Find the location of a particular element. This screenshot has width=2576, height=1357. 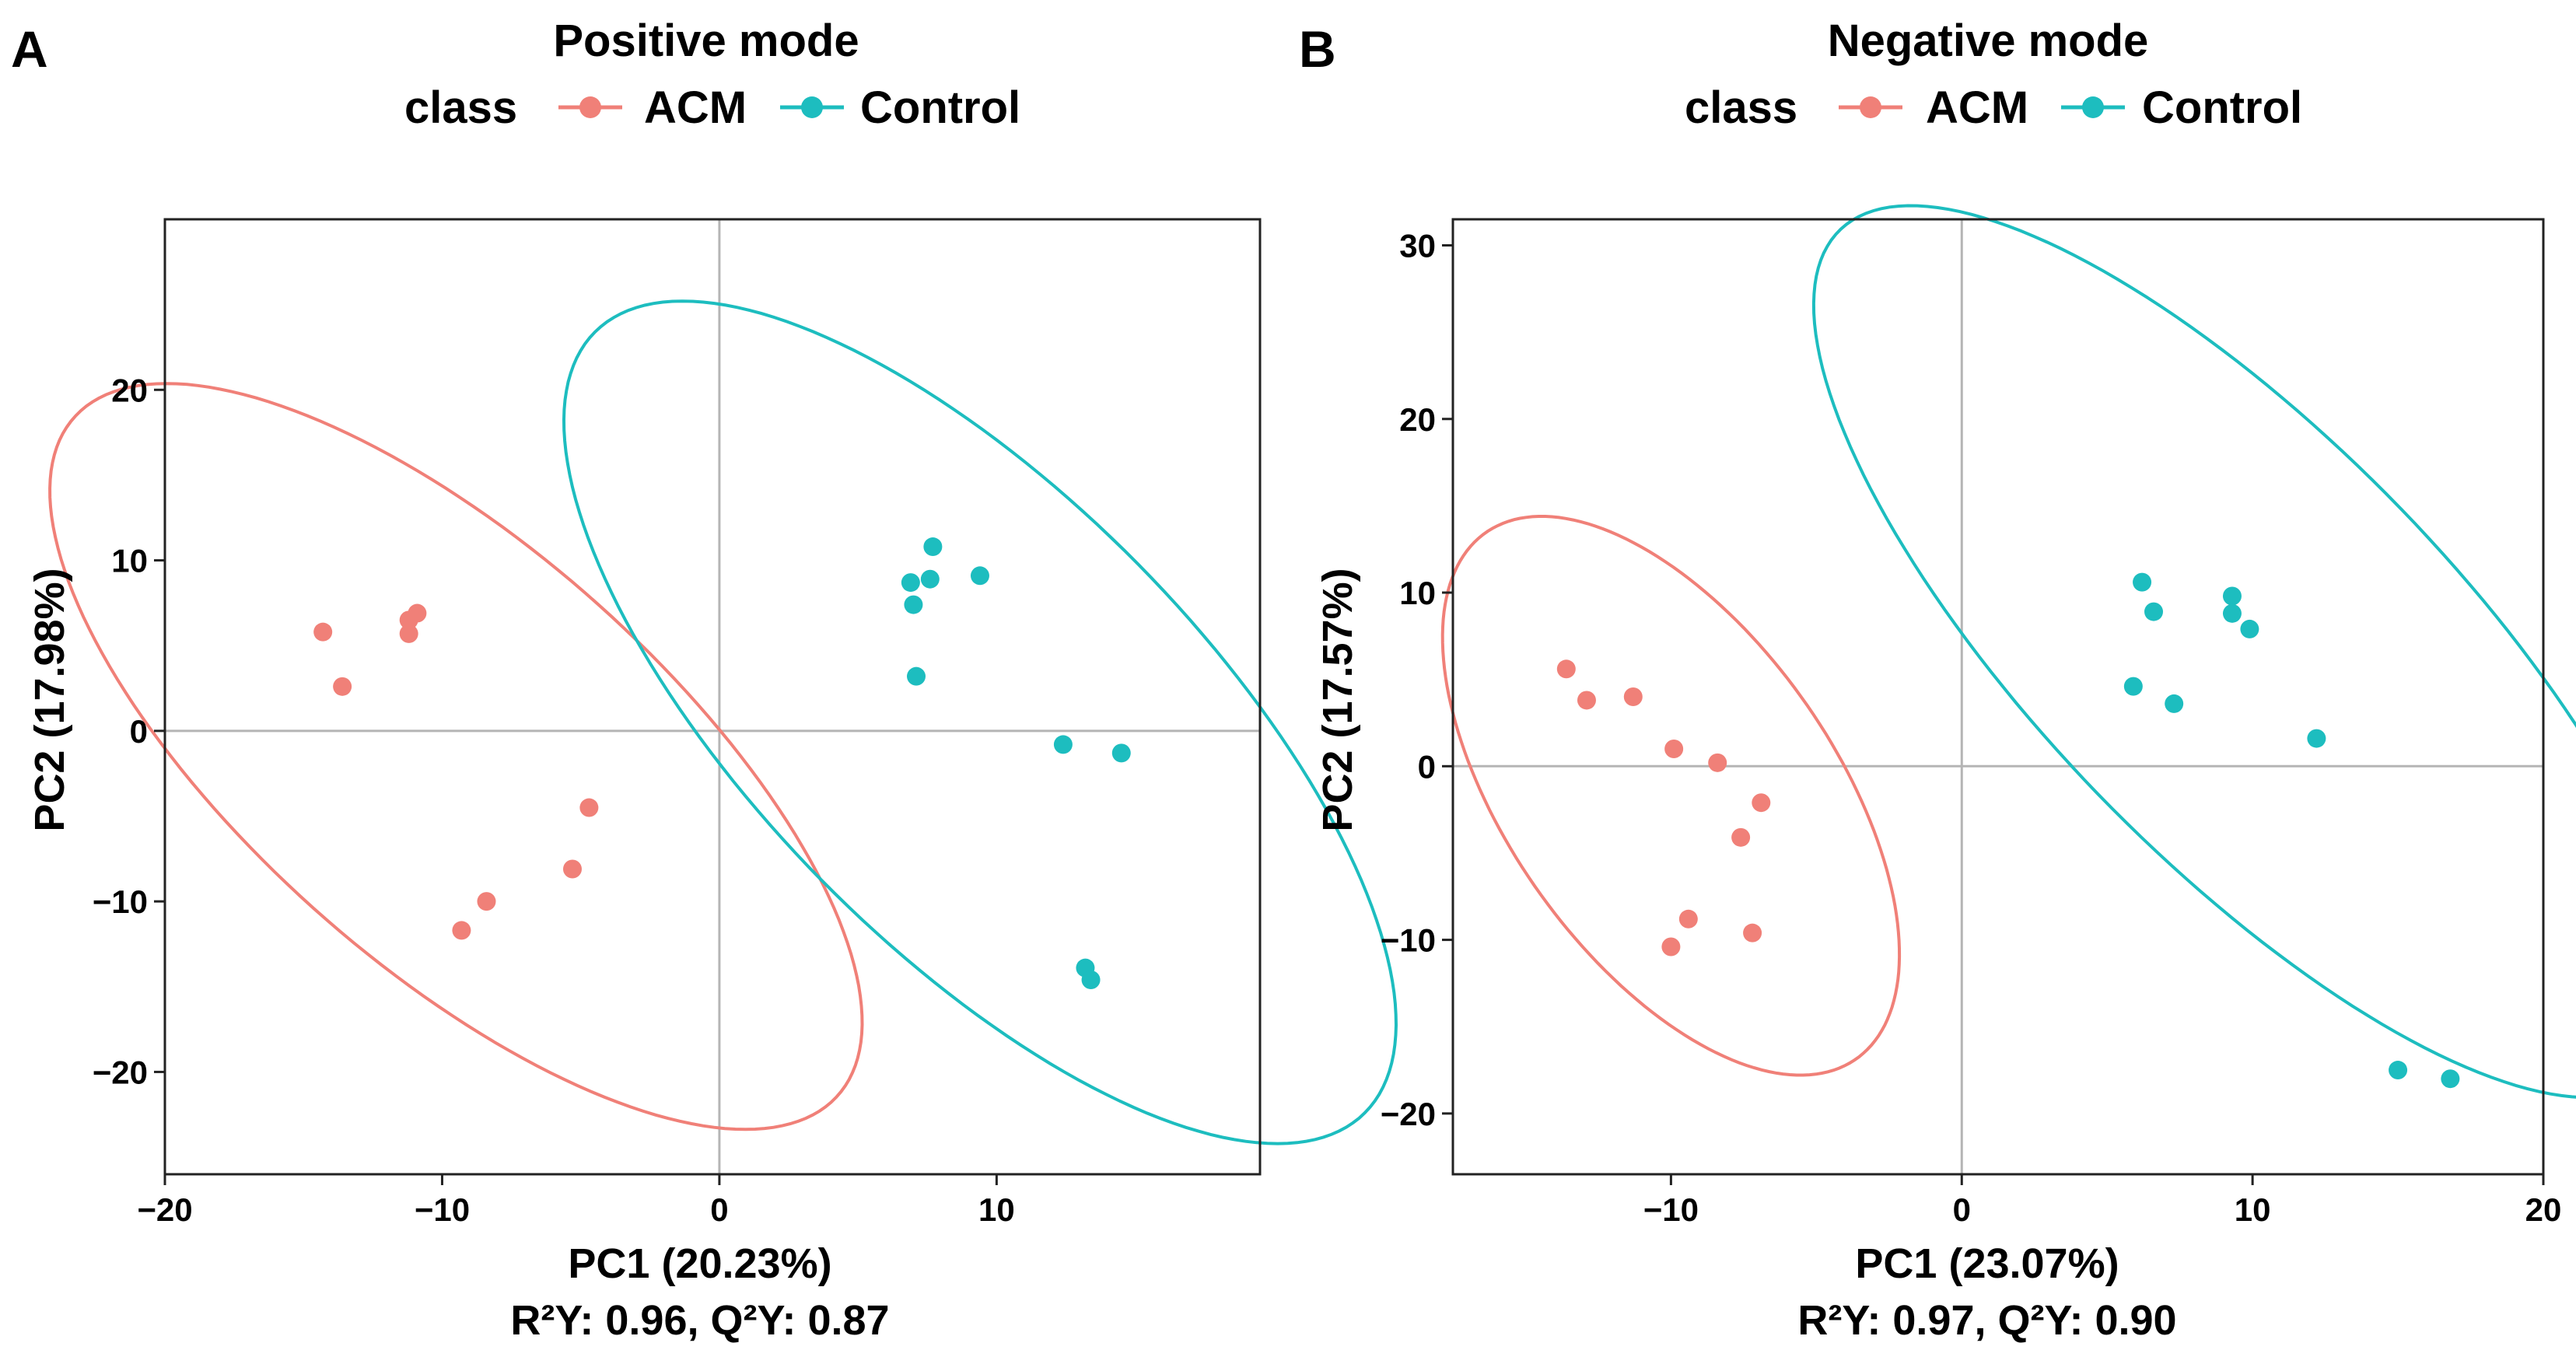

y-axis-ticks: −20 −10 0 10 20 30 is located at coordinates (1417, 679).